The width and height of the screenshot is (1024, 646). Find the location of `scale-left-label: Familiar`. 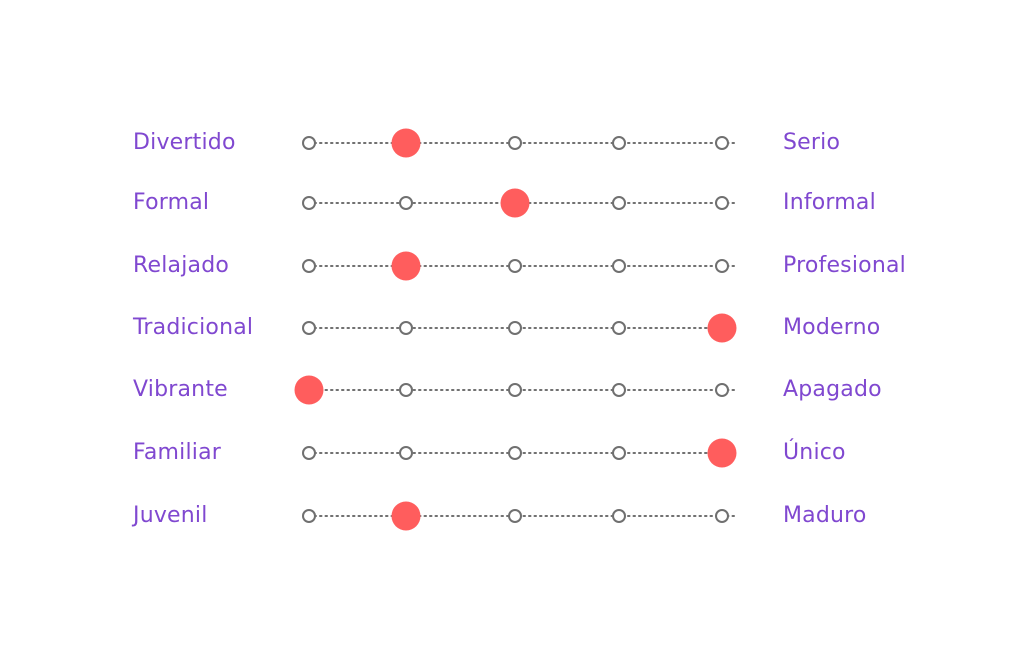

scale-left-label: Familiar is located at coordinates (177, 452).